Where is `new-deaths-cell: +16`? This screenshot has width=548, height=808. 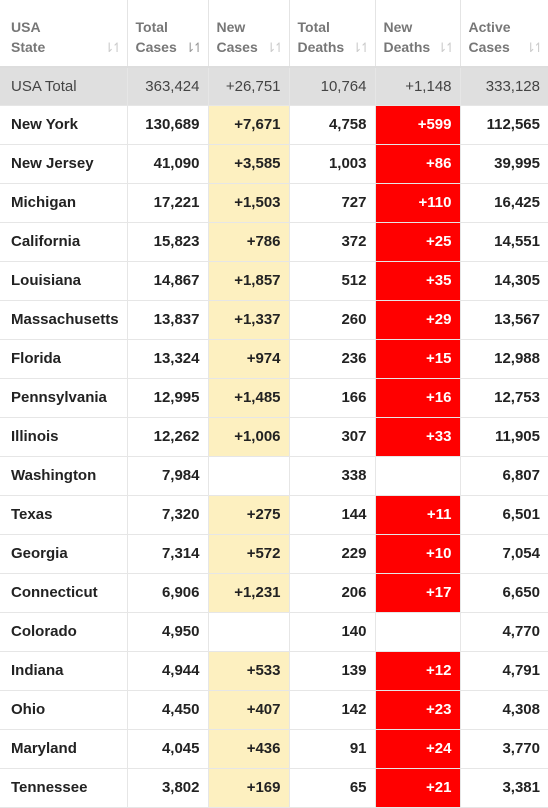 new-deaths-cell: +16 is located at coordinates (418, 398).